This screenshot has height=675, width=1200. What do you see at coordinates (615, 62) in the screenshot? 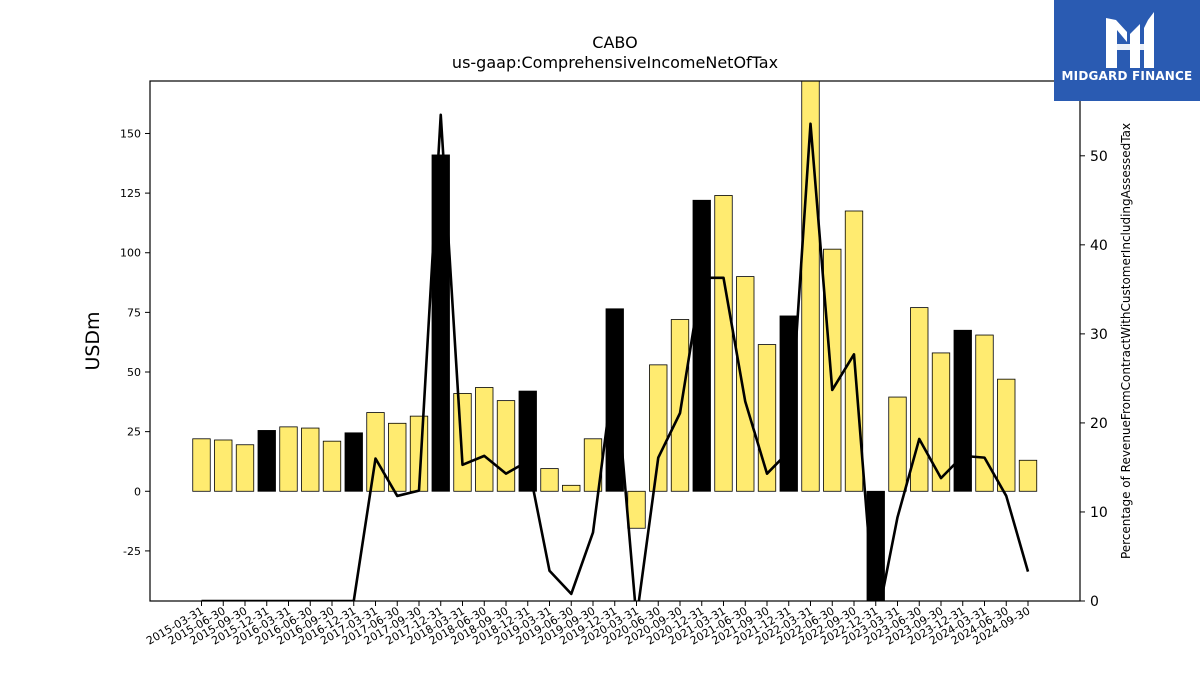
I see `chart-subtitle: us-gaap:ComprehensiveIncomeNetOfTax` at bounding box center [615, 62].